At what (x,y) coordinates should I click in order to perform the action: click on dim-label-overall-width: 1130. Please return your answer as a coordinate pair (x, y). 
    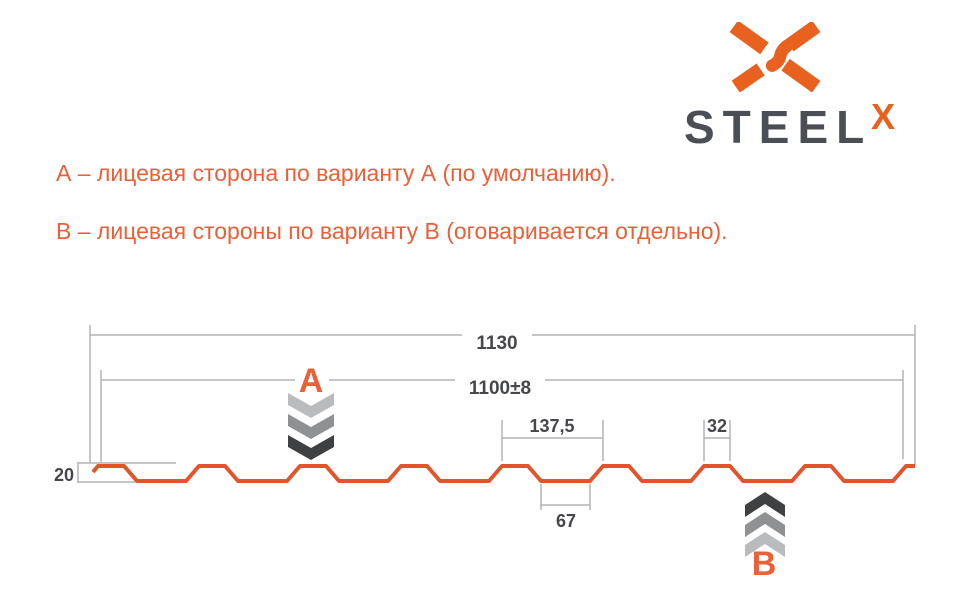
    Looking at the image, I should click on (496, 343).